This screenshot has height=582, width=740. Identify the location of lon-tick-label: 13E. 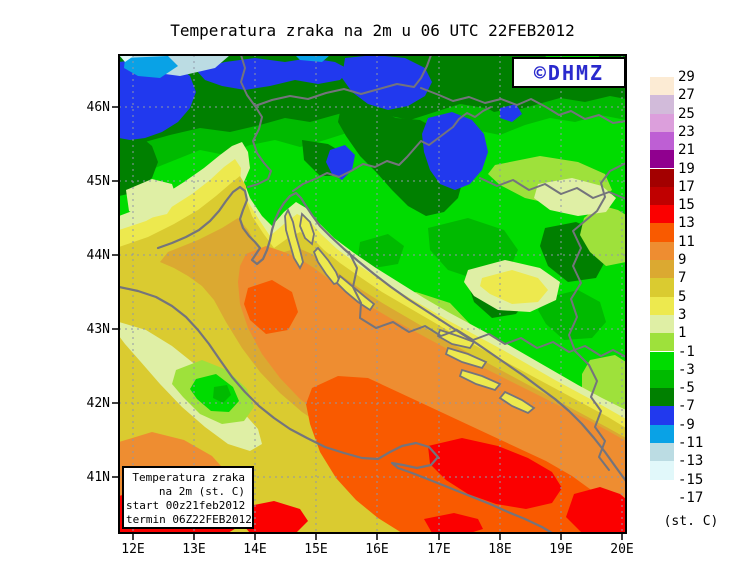
(194, 549).